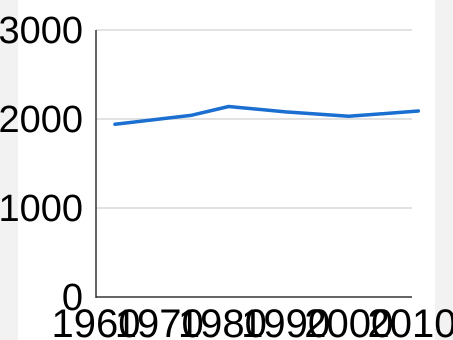 This screenshot has height=340, width=453. What do you see at coordinates (41, 120) in the screenshot?
I see `y-tick-label: 2000` at bounding box center [41, 120].